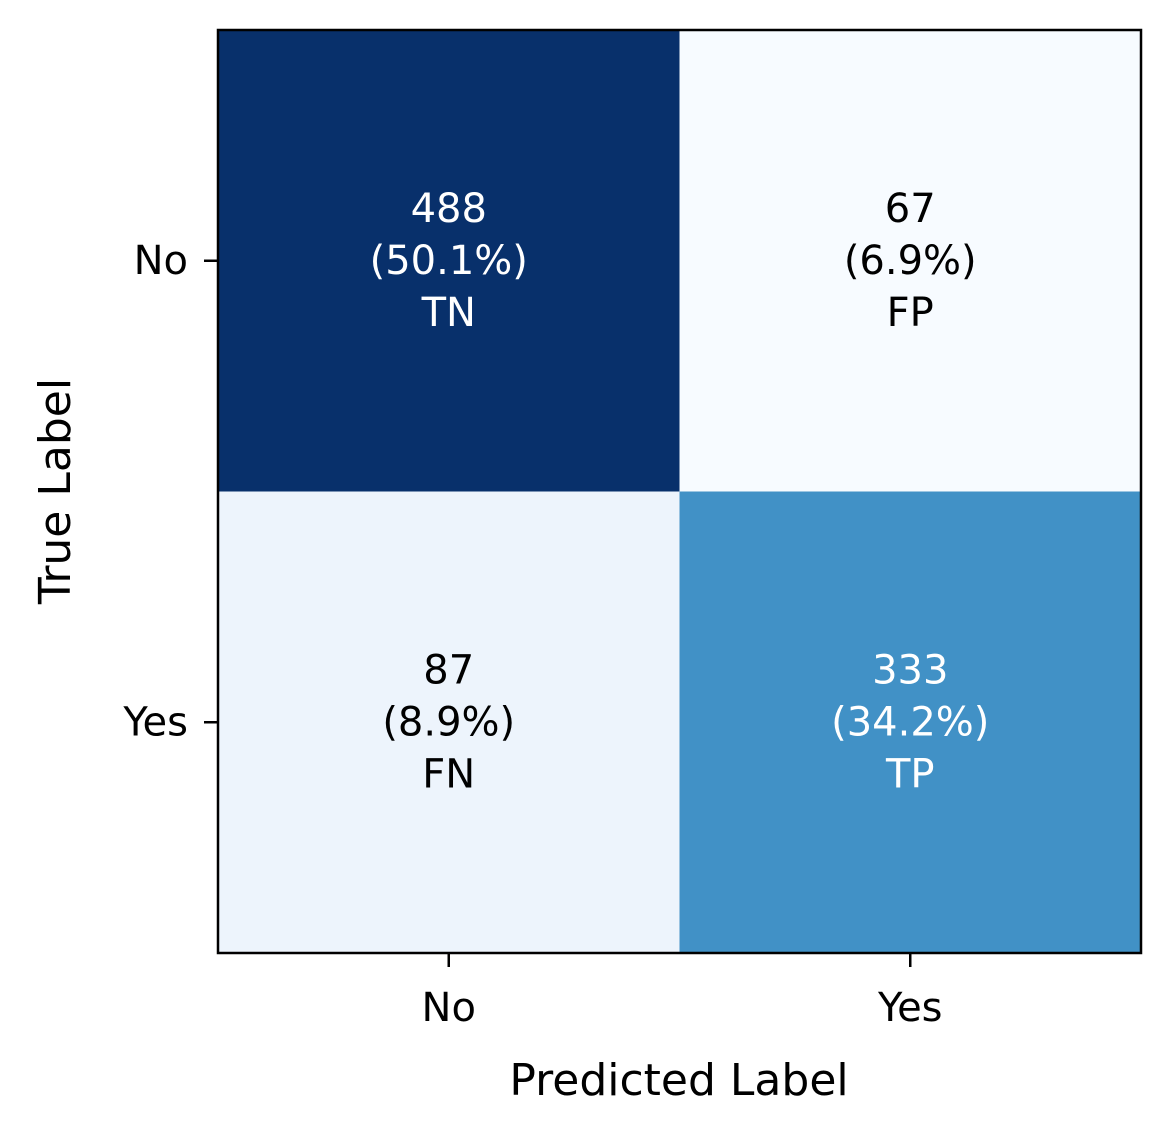  Describe the element at coordinates (910, 1008) in the screenshot. I see `x-tick-label-yes: Yes` at that location.